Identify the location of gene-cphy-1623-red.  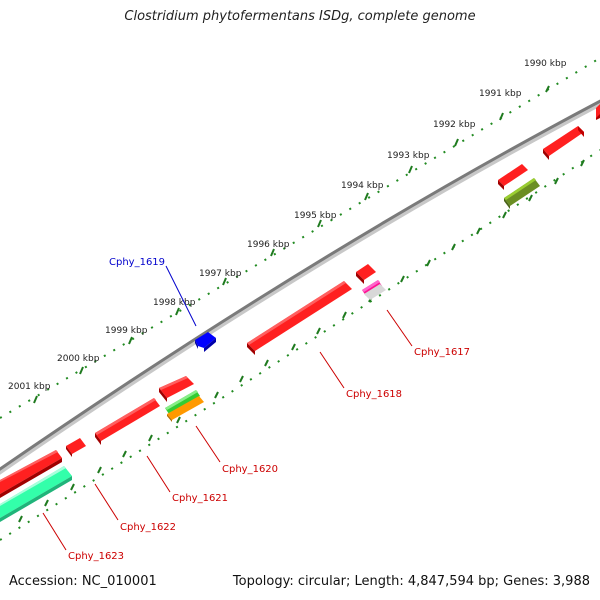
(31, 474).